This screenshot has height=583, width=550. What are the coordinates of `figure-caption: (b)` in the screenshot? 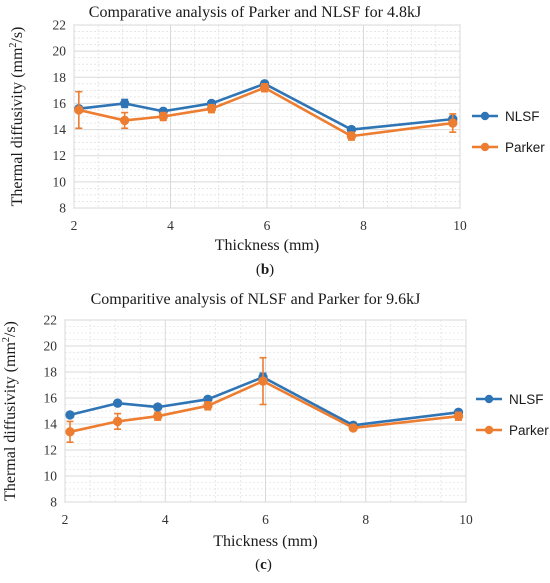 It's located at (265, 270).